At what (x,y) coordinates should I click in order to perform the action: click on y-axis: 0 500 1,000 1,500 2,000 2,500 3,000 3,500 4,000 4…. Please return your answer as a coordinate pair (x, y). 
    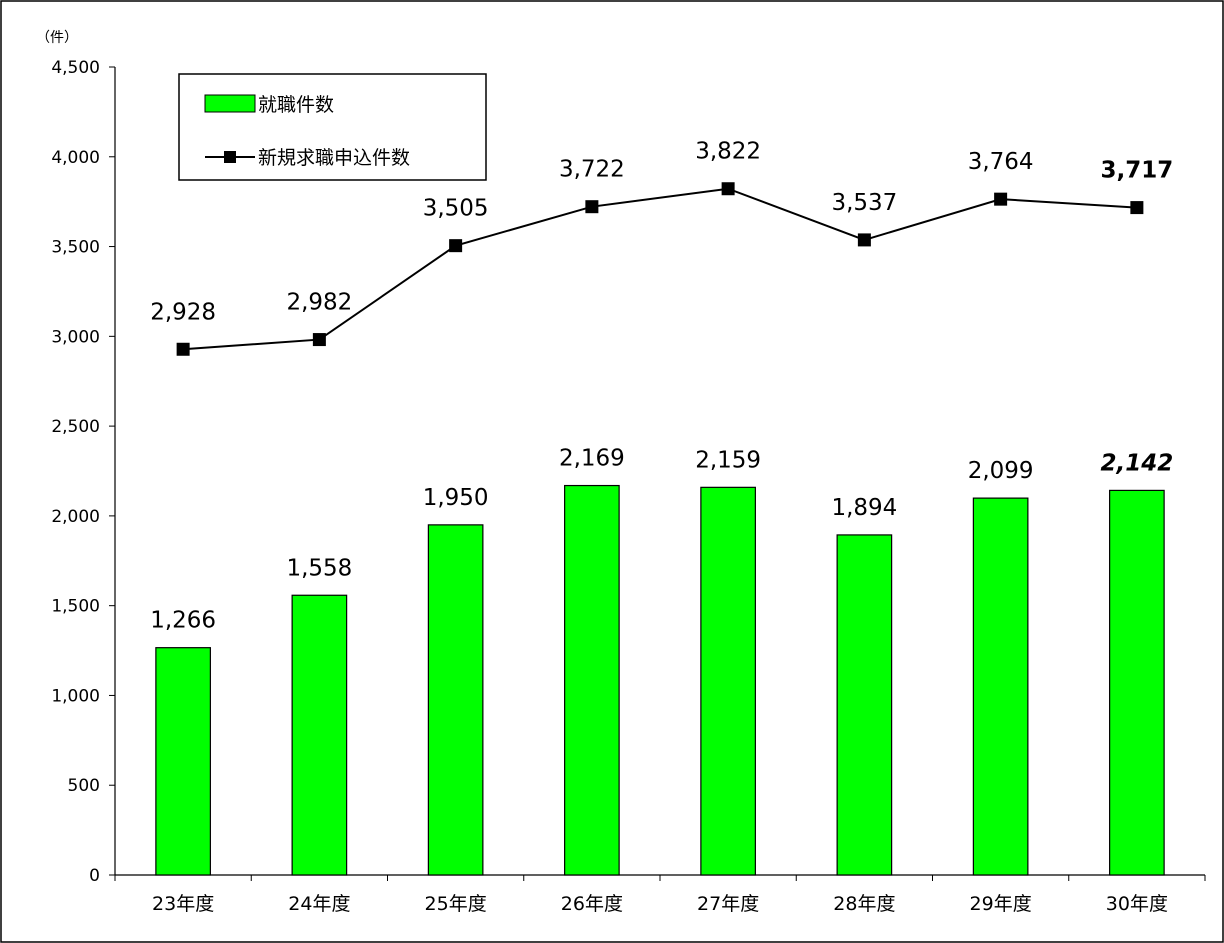
    Looking at the image, I should click on (83, 472).